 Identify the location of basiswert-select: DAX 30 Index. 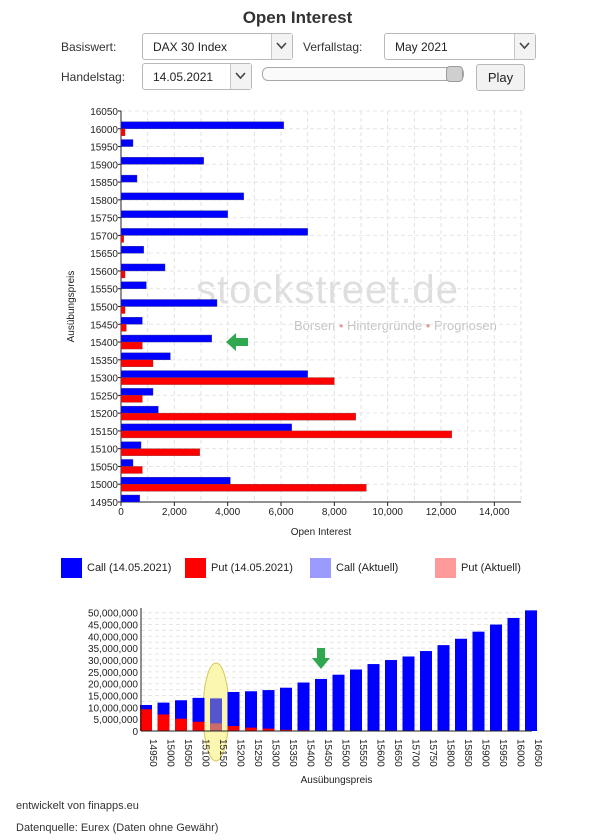
(217, 46).